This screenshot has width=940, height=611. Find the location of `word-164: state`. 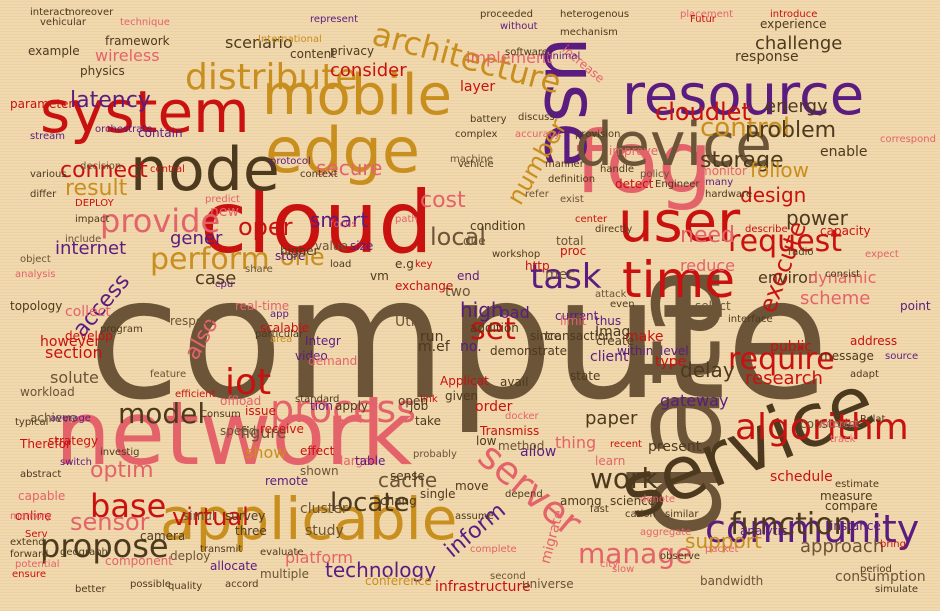

word-164: state is located at coordinates (585, 376).